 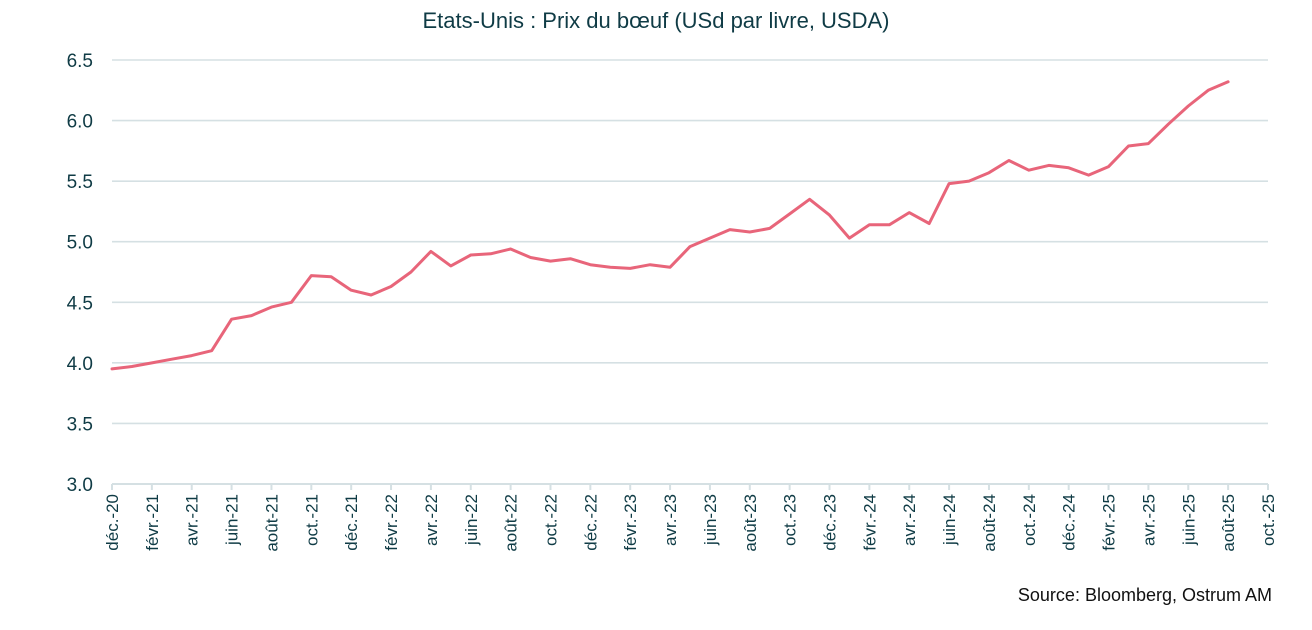 I want to click on x-tick-label: août-21, so click(x=271, y=523).